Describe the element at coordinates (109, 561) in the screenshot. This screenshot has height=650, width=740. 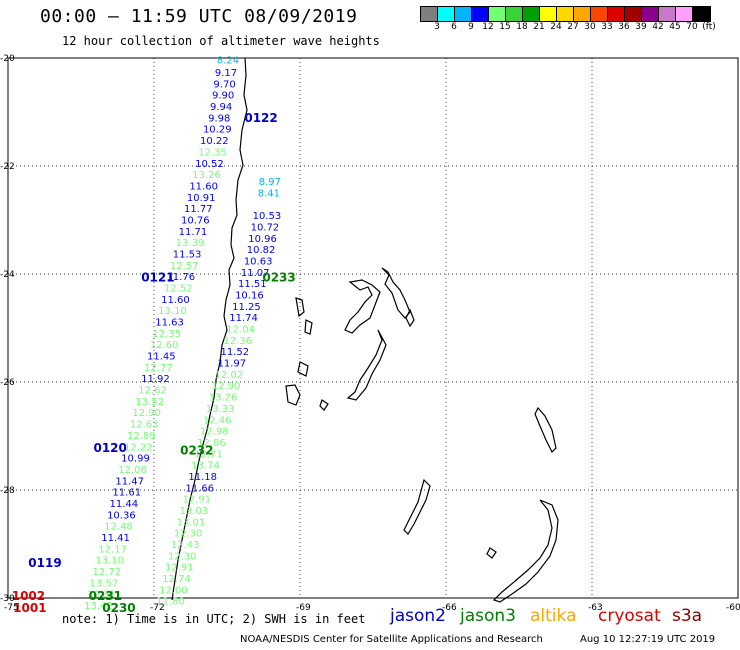
I see `wave-height-value: 13.10` at that location.